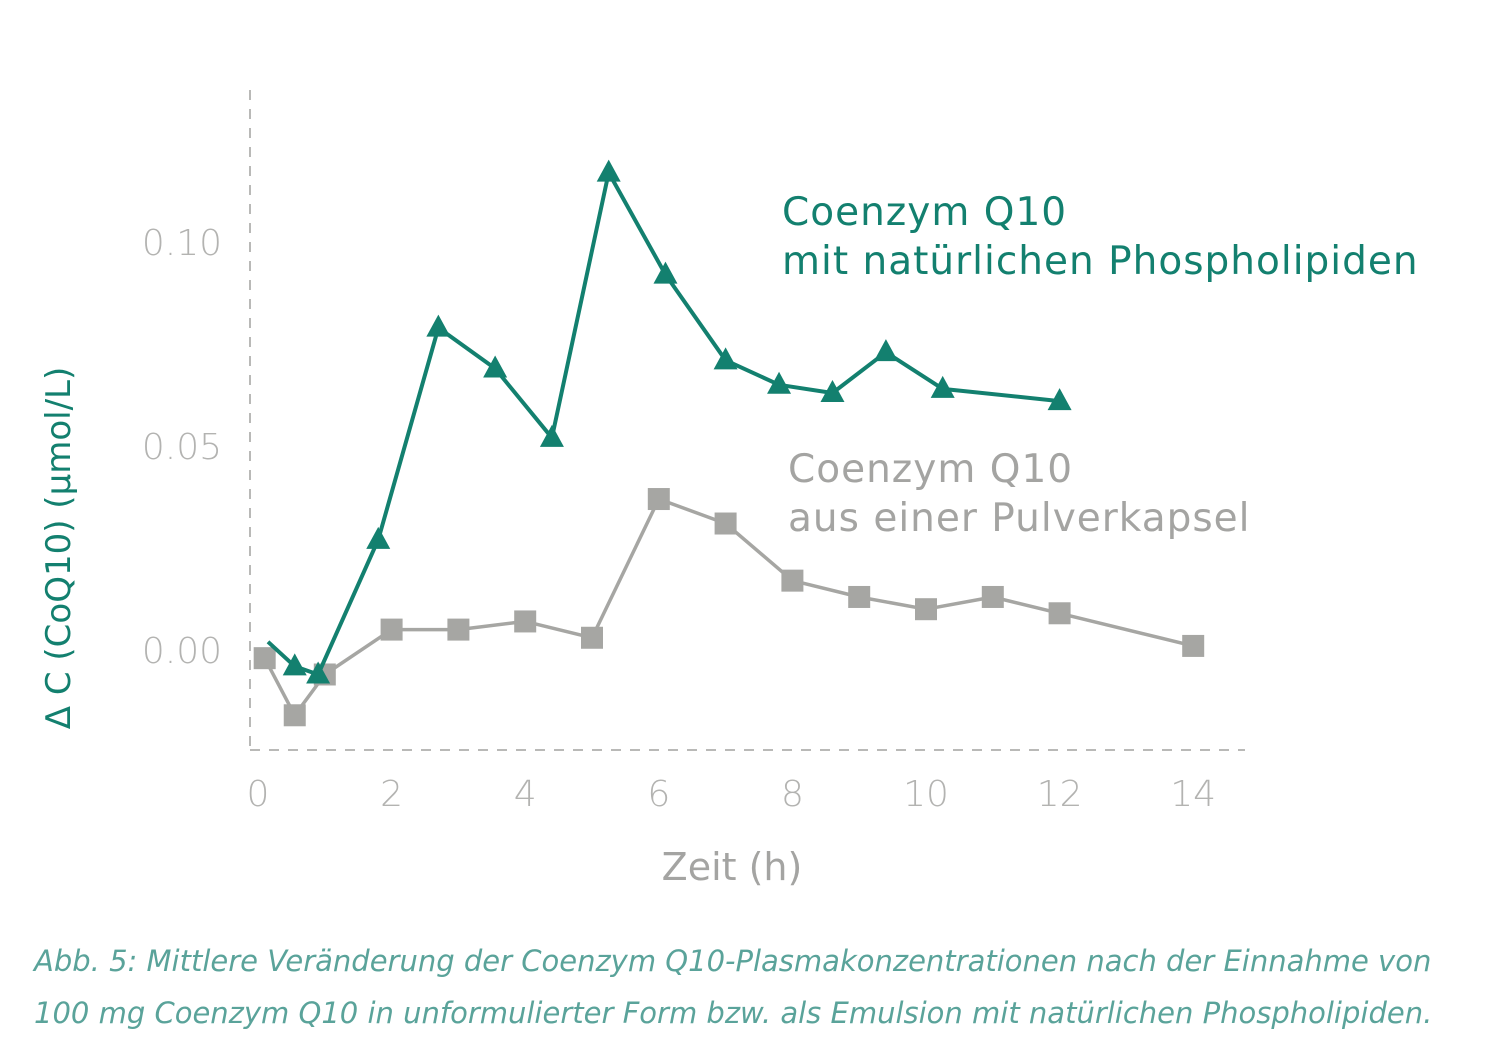  Describe the element at coordinates (1019, 494) in the screenshot. I see `series-label-powder: Coenzym Q10 aus einer Pulverkapsel` at that location.